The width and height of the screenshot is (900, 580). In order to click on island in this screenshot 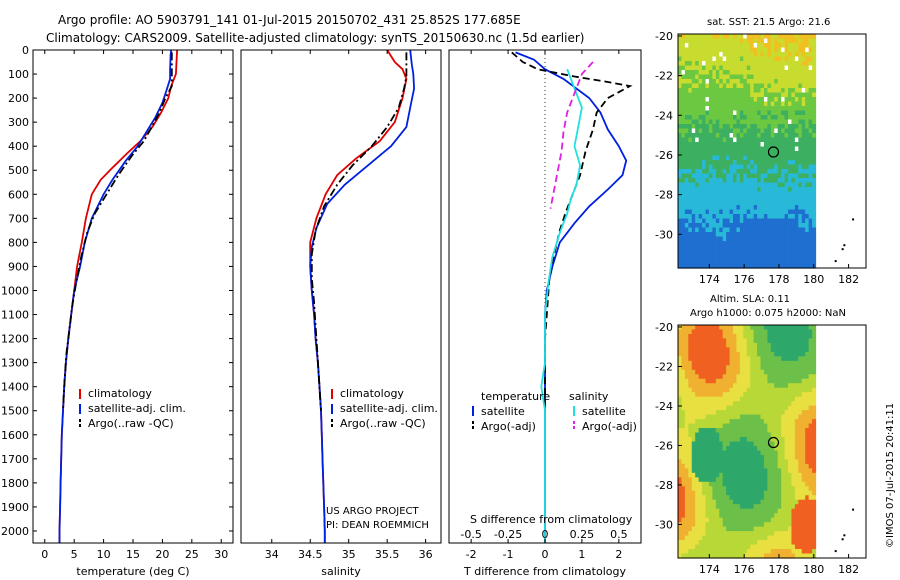, I will do `click(853, 509)`.